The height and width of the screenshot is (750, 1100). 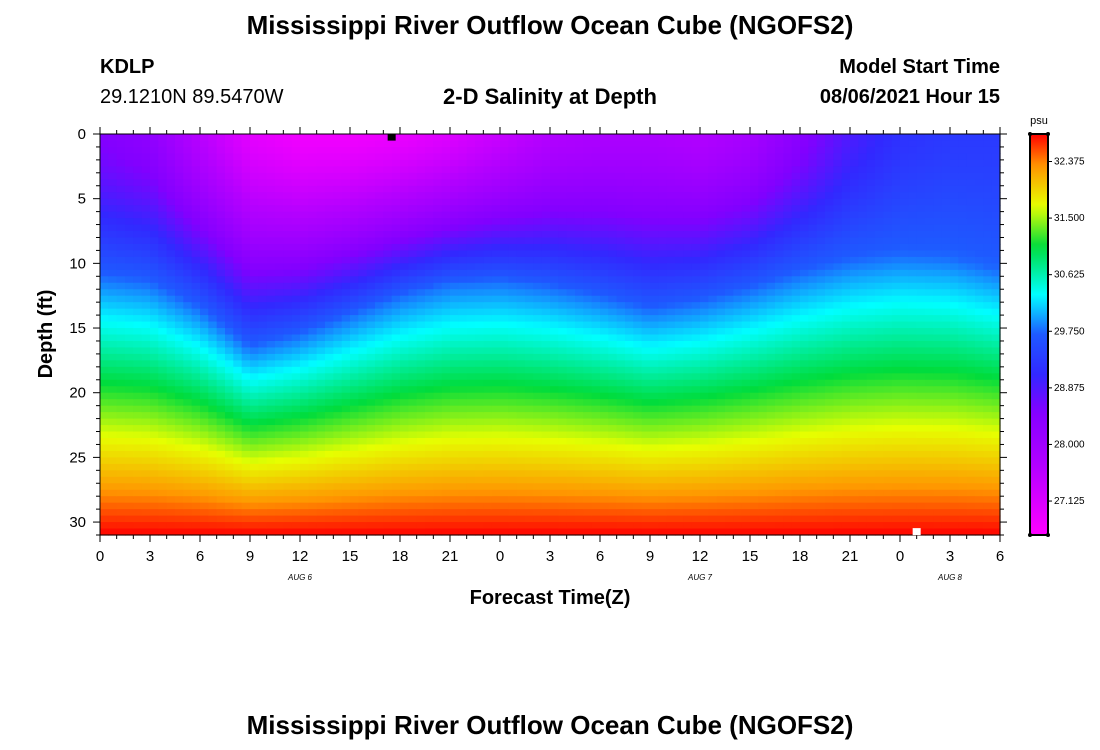 I want to click on model-start-value: 08/06/2021 Hour 15, so click(x=909, y=97).